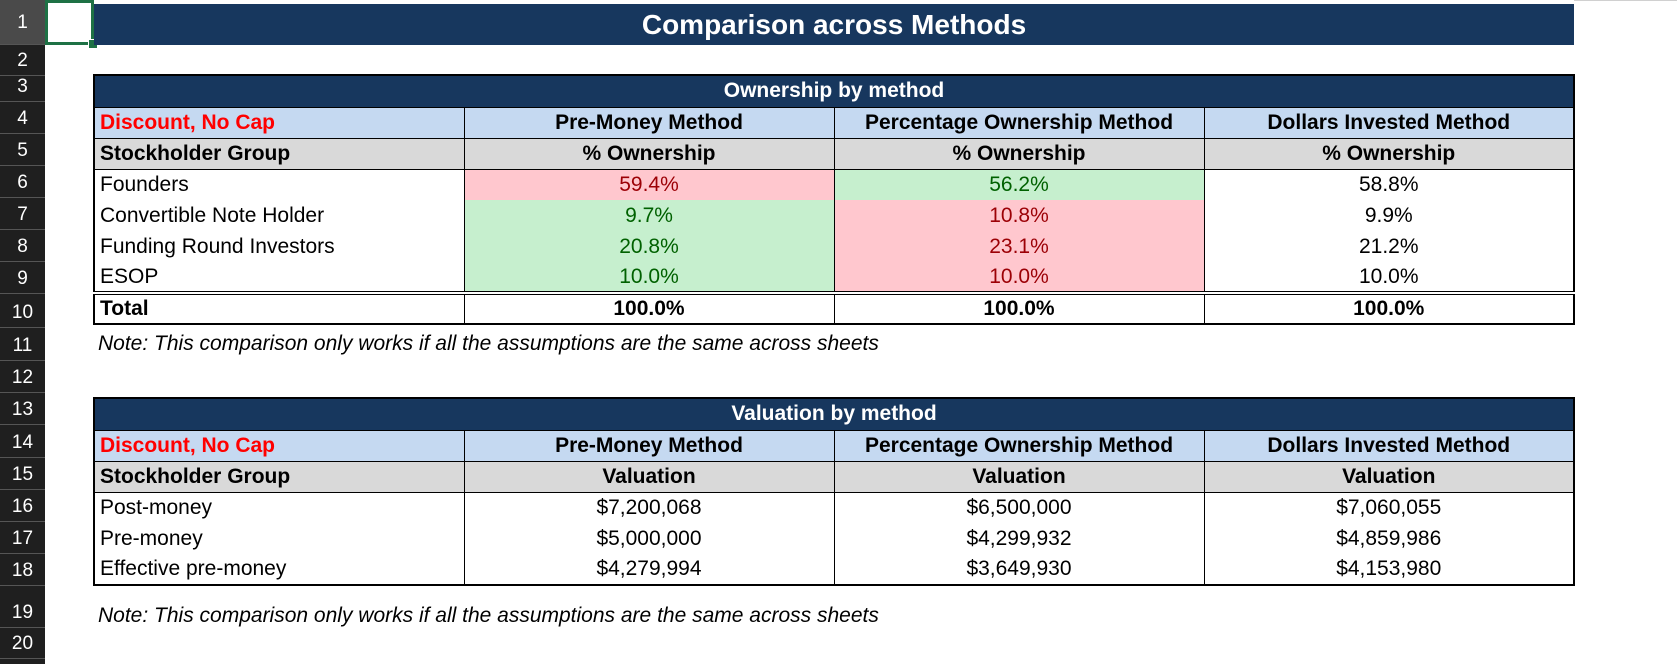 This screenshot has width=1677, height=664. What do you see at coordinates (1389, 122) in the screenshot?
I see `ownership-method-dollars: Dollars Invested Method` at bounding box center [1389, 122].